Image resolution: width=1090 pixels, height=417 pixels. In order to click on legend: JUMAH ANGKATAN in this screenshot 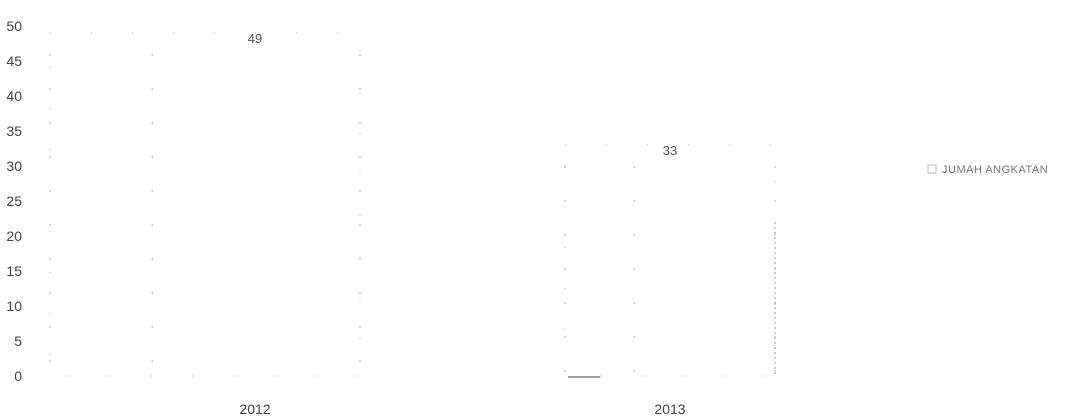, I will do `click(987, 170)`.